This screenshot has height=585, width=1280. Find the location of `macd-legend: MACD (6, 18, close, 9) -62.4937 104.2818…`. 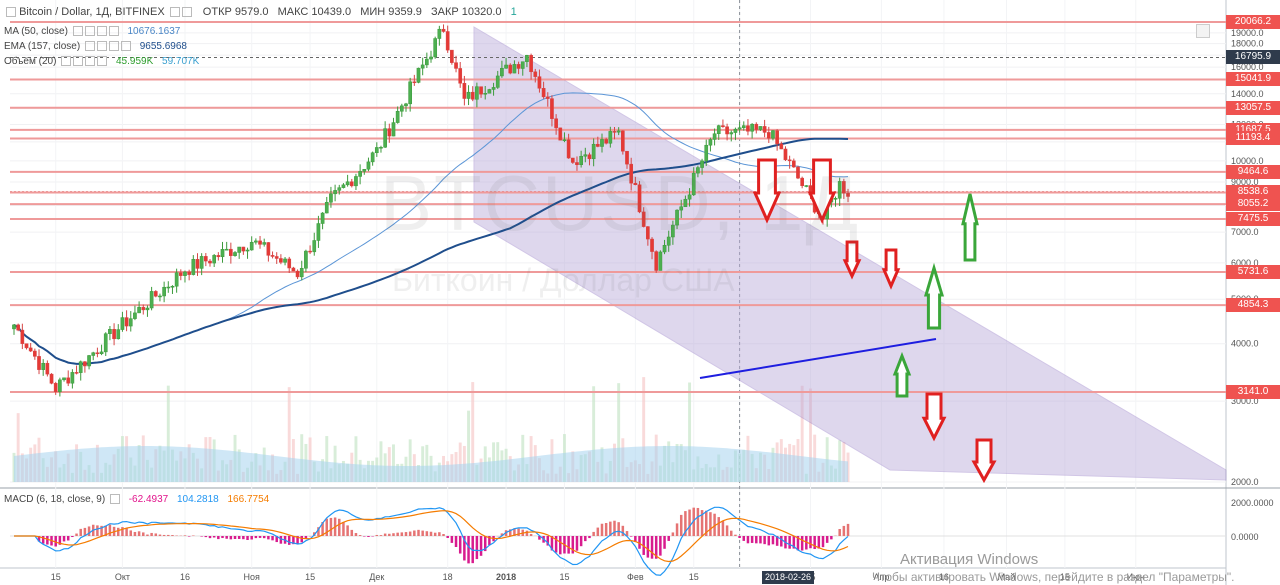

macd-legend: MACD (6, 18, close, 9) -62.4937 104.2818… is located at coordinates (136, 499).